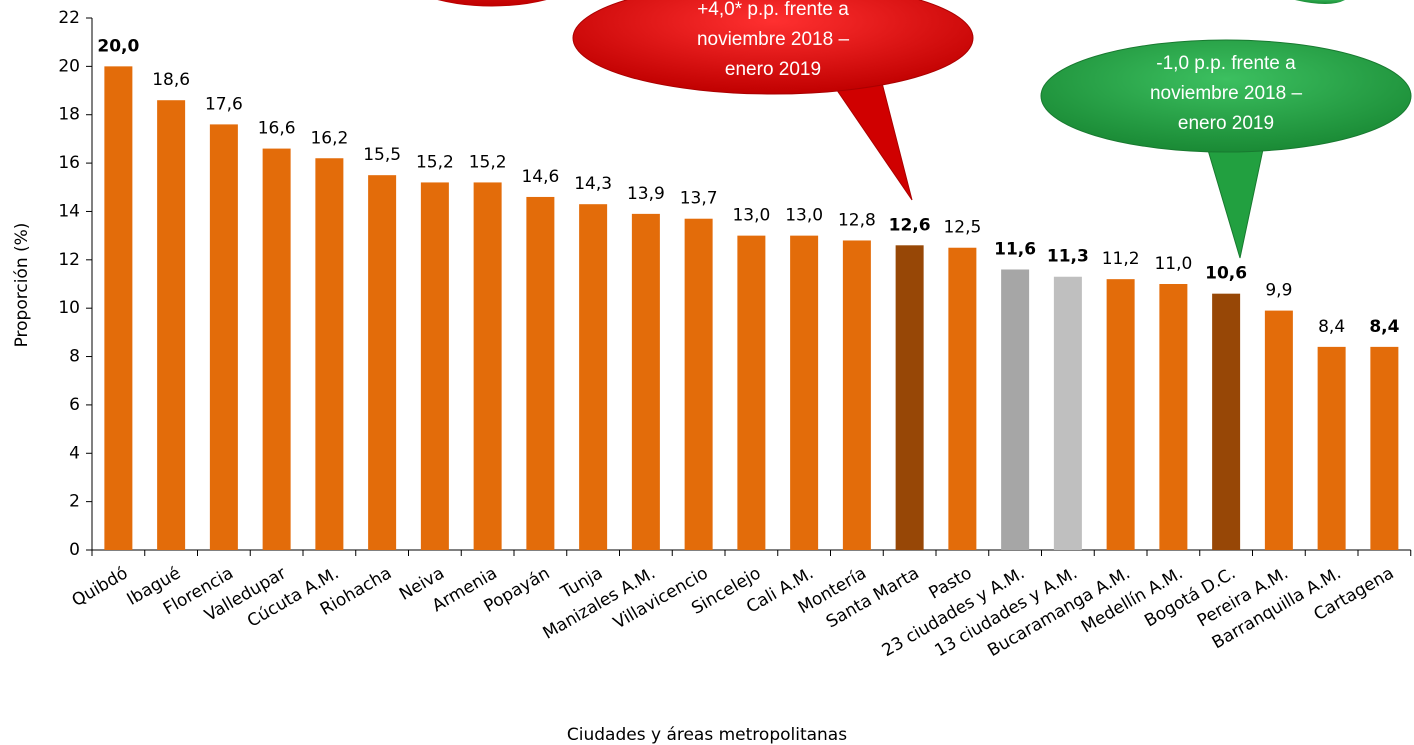 Image resolution: width=1414 pixels, height=745 pixels. What do you see at coordinates (1226, 63) in the screenshot?
I see `callout-text: -1,0 p.p. frente a` at bounding box center [1226, 63].